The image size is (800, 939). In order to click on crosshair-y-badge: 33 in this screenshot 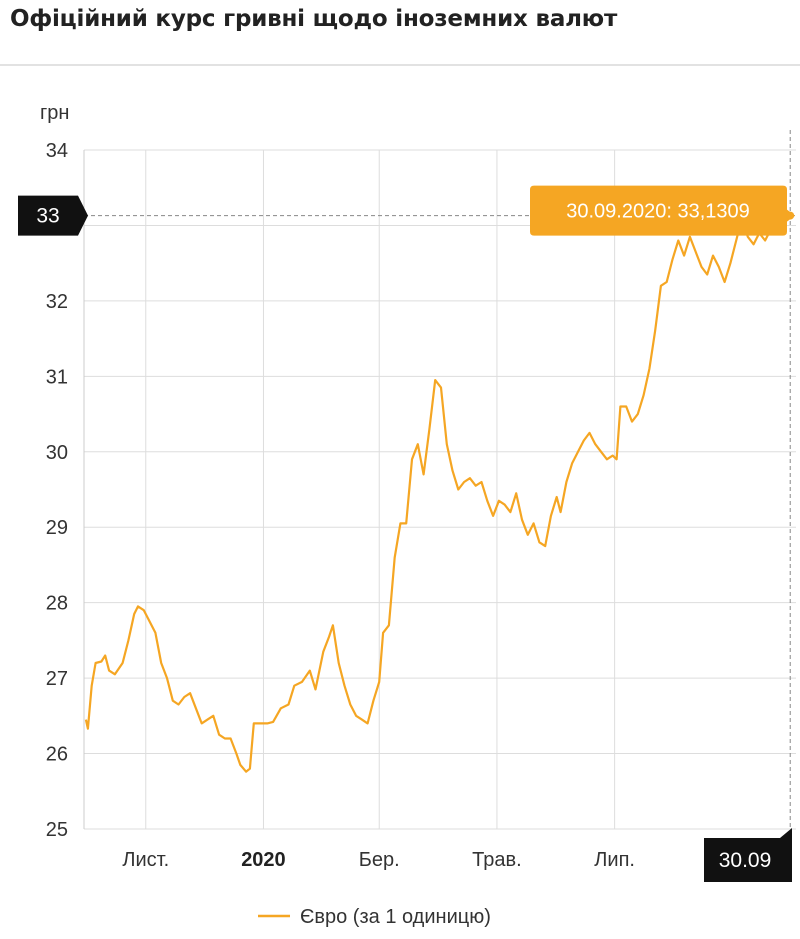, I will do `click(53, 215)`.